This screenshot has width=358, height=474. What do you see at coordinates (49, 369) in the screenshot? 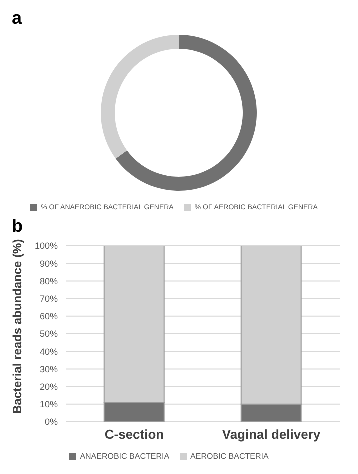
I see `y-tick-label: 30%` at bounding box center [49, 369].